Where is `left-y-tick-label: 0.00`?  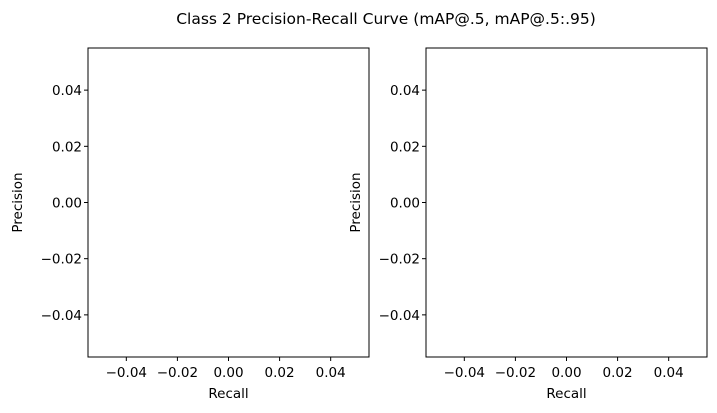
left-y-tick-label: 0.00 is located at coordinates (67, 204).